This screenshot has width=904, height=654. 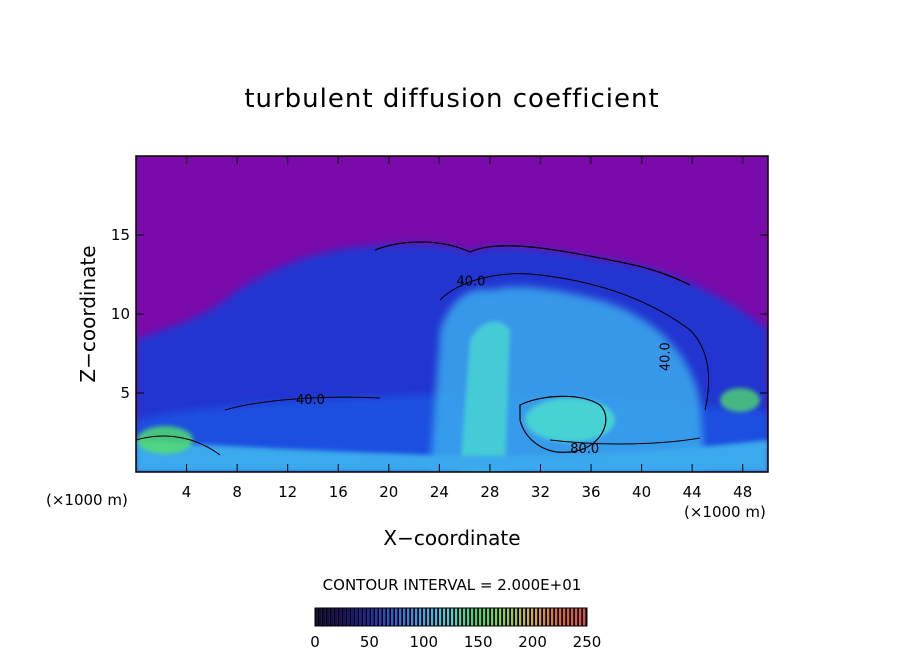 What do you see at coordinates (452, 538) in the screenshot?
I see `x-axis-title: X−coordinate` at bounding box center [452, 538].